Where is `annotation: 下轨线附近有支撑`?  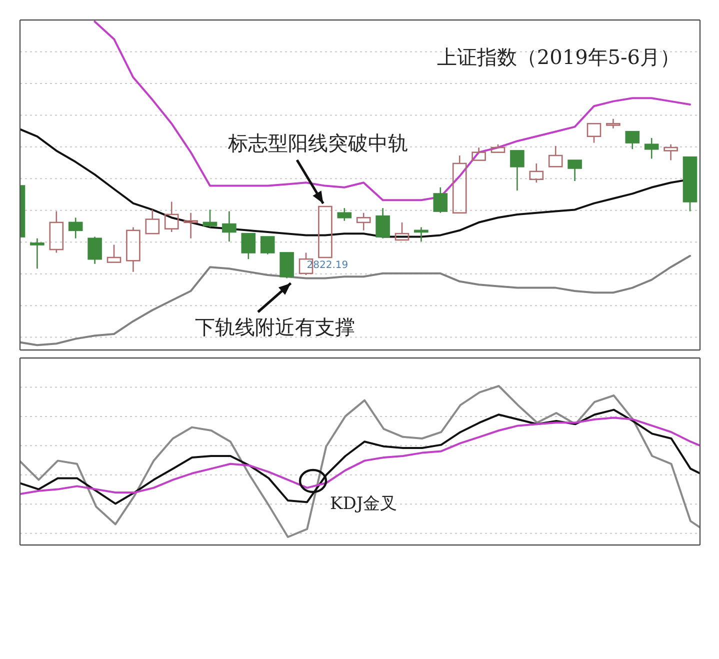
annotation: 下轨线附近有支撑 is located at coordinates (275, 327).